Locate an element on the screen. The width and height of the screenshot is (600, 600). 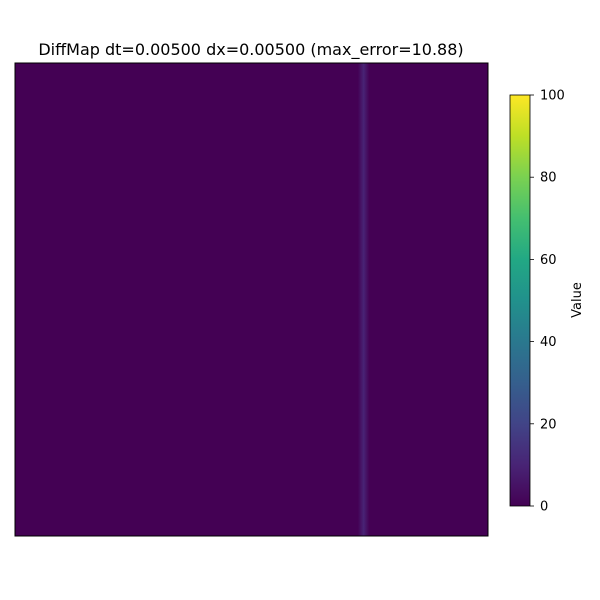
colorbar-frame is located at coordinates (520, 300).